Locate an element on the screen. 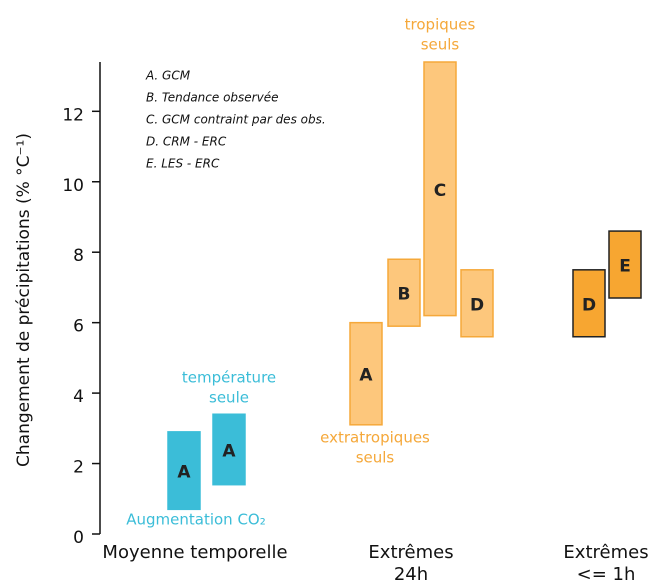  bar-label: E is located at coordinates (625, 267).